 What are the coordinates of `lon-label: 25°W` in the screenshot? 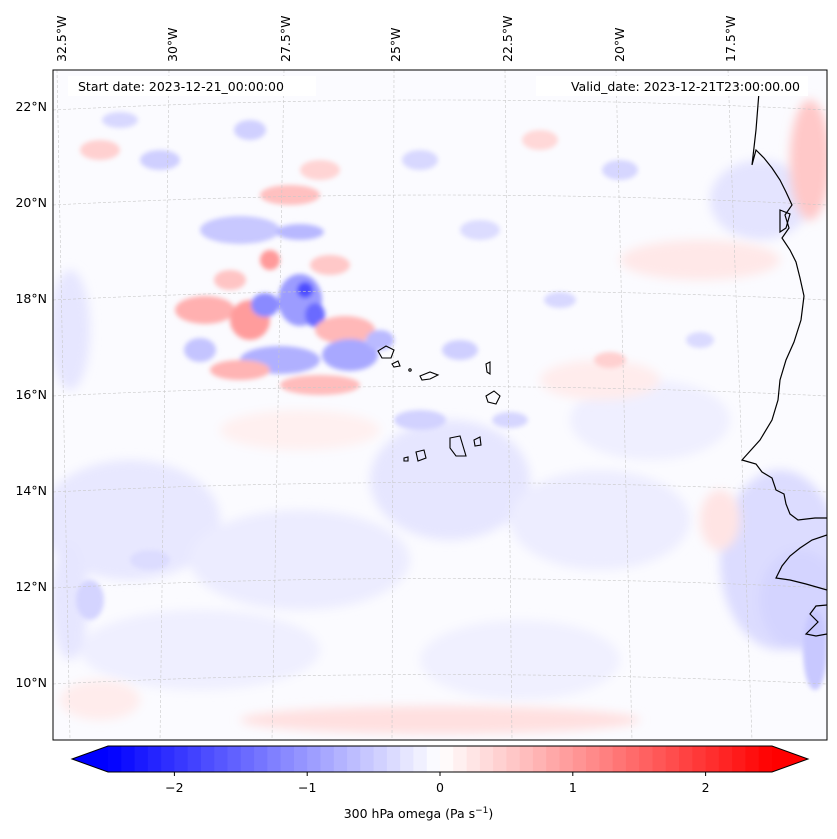 It's located at (395, 44).